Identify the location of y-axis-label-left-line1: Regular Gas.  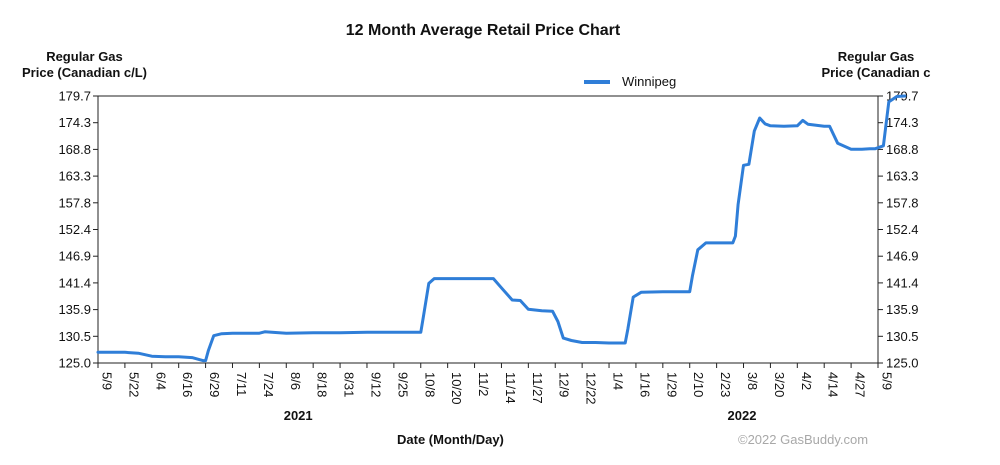
(84, 56).